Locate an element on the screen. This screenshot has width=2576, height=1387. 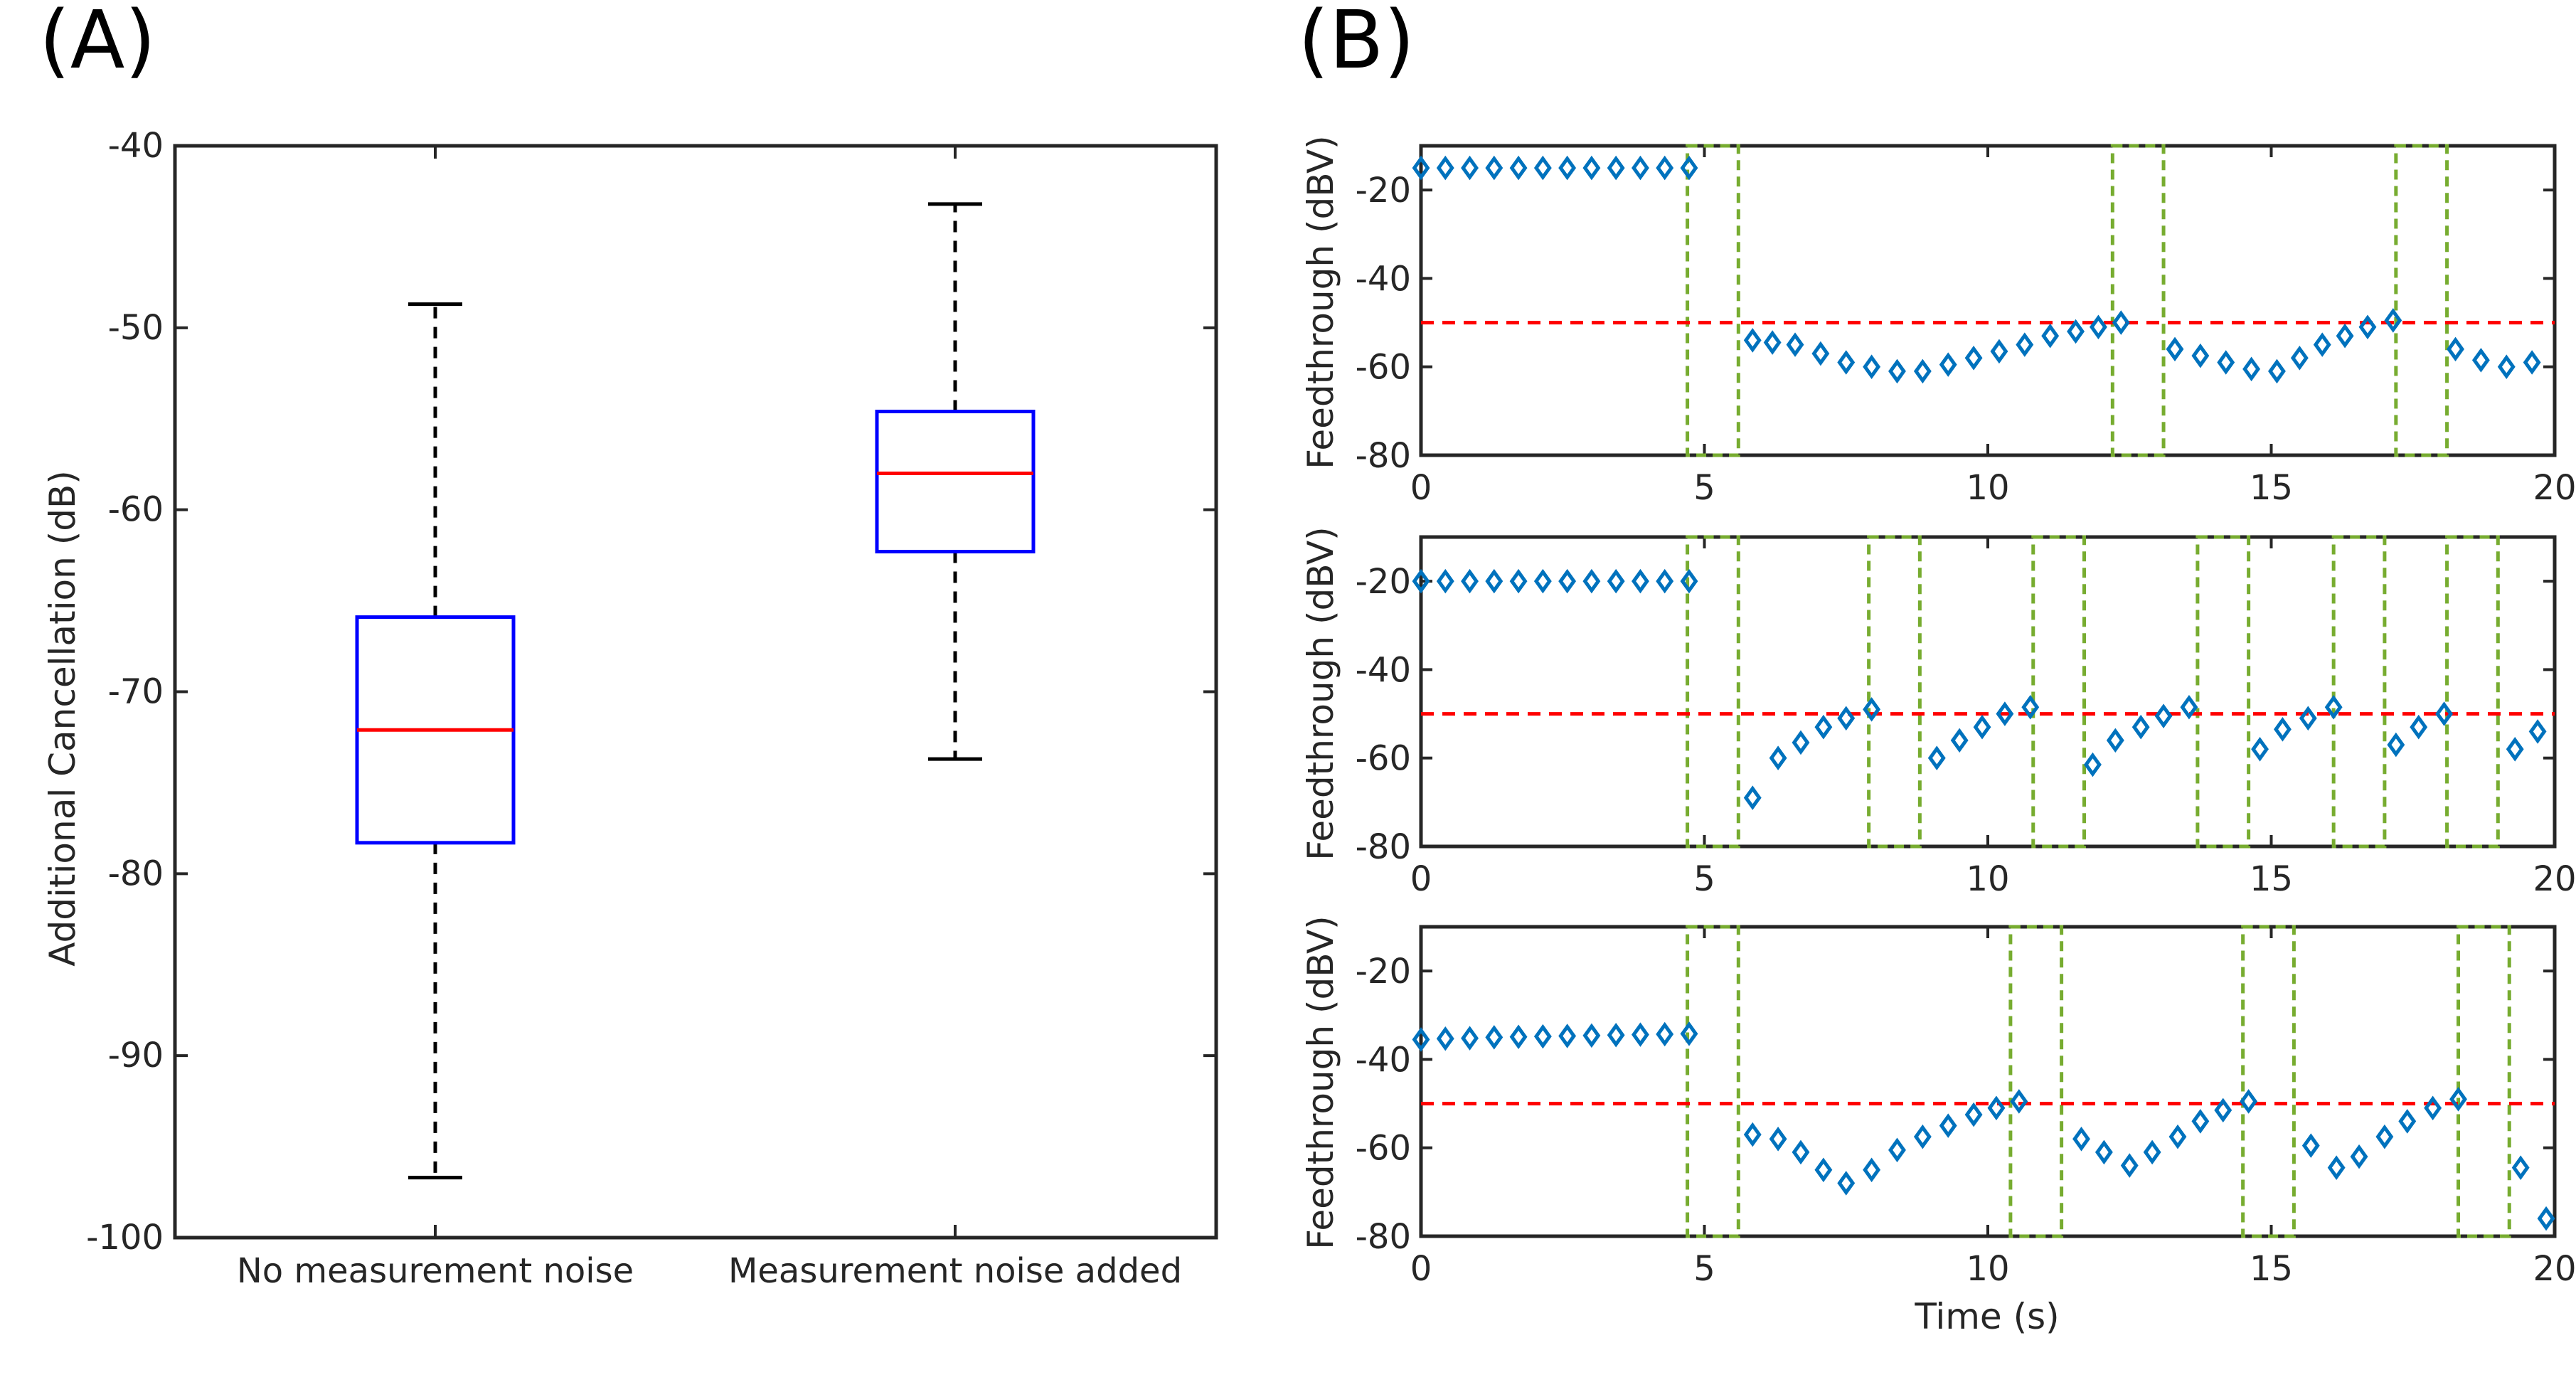
y-tick-label: -70 is located at coordinates (136, 692).